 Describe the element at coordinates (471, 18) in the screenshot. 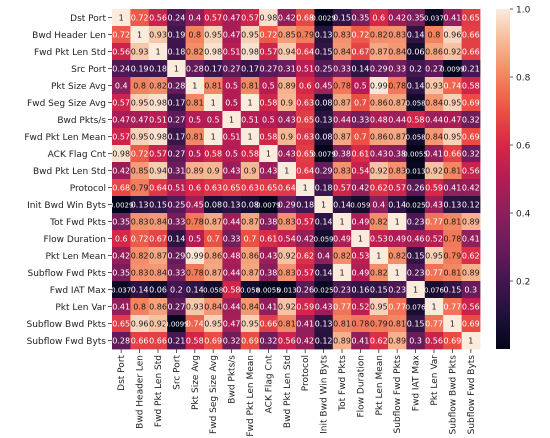

I see `cell-value: 0.65` at that location.